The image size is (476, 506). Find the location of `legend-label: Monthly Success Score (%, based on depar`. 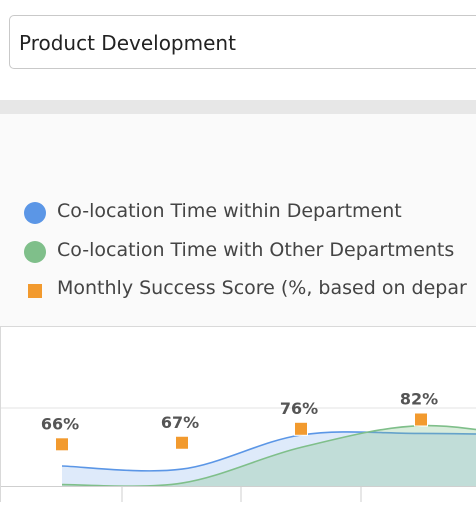

legend-label: Monthly Success Score (%, based on depar is located at coordinates (262, 288).